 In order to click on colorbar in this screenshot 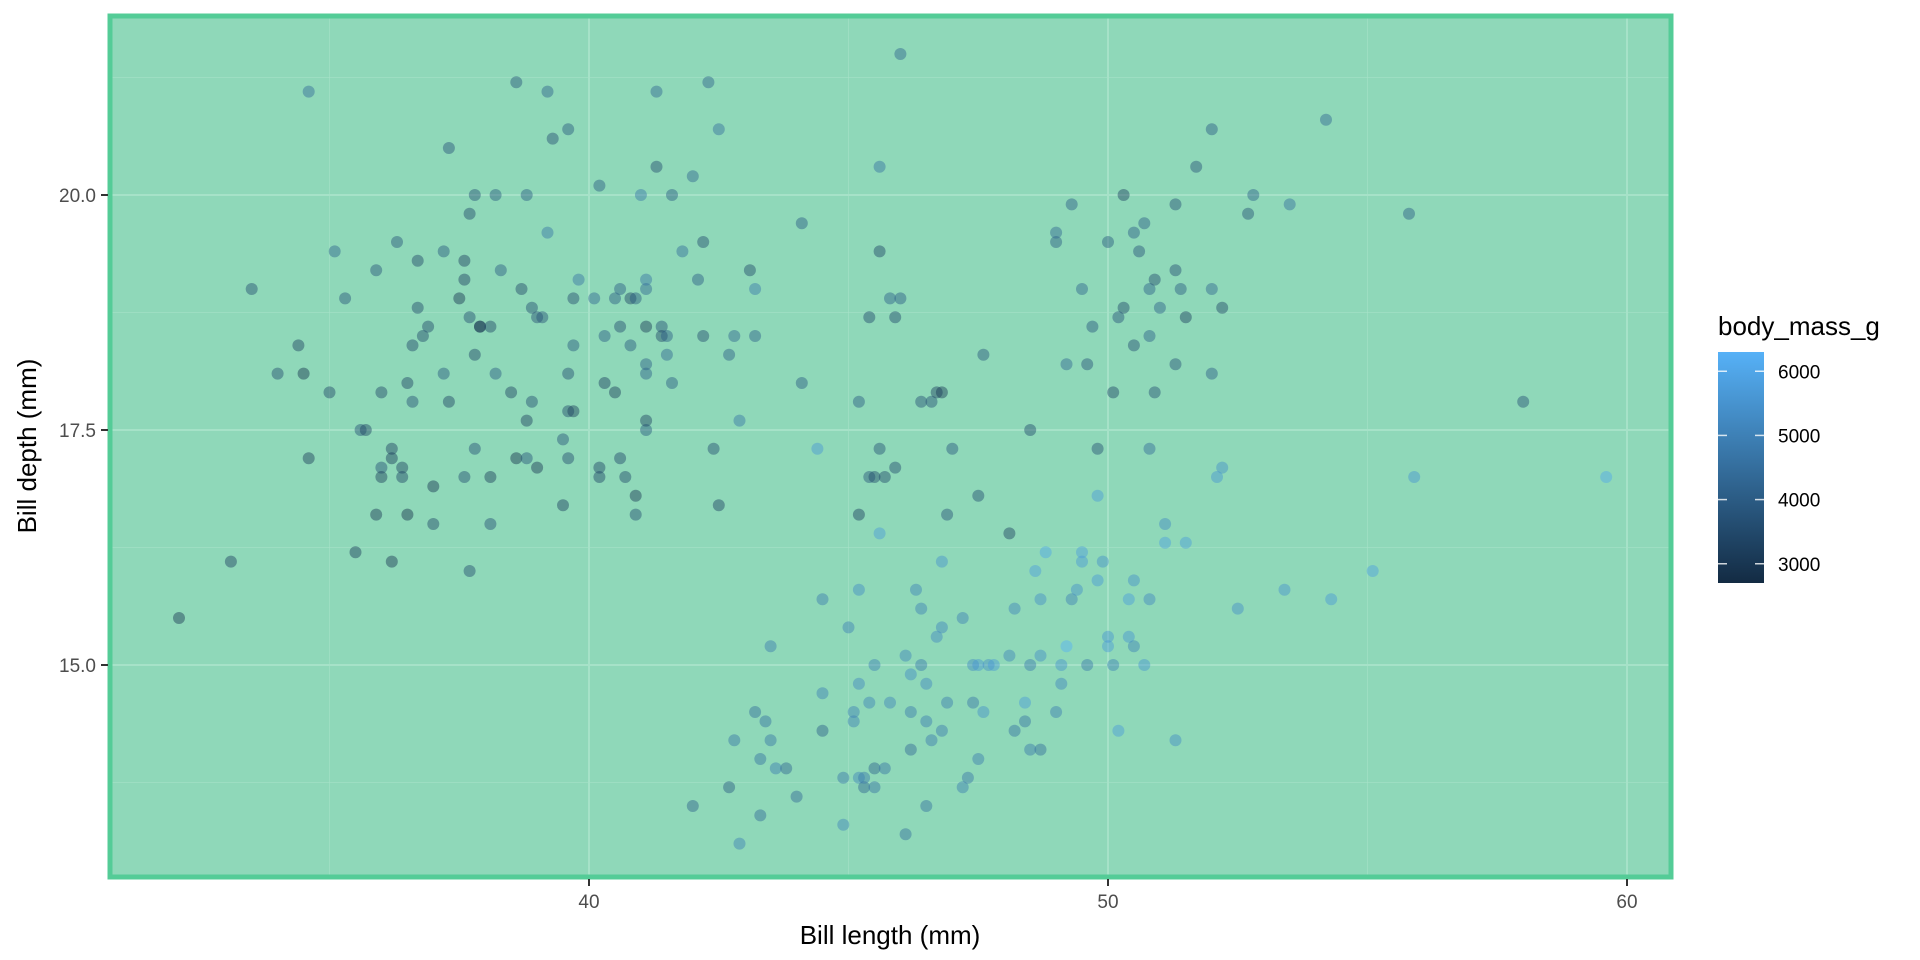, I will do `click(1741, 467)`.